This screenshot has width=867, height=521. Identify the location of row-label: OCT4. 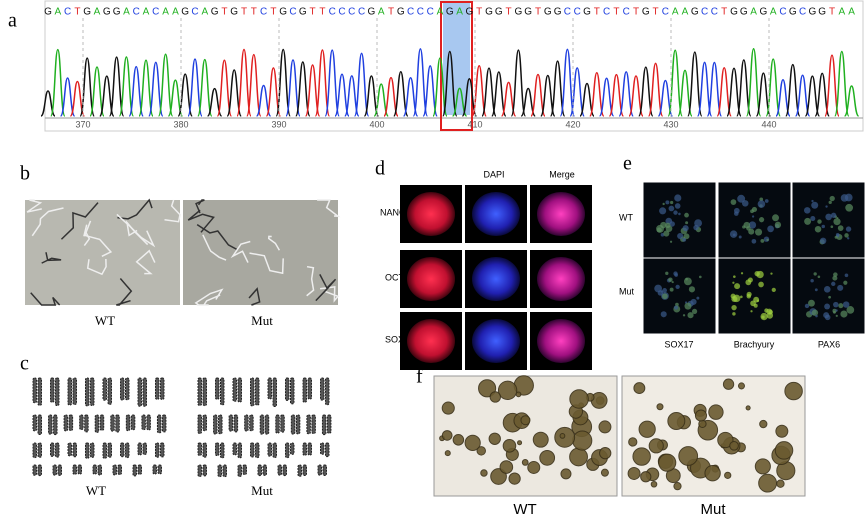
(397, 277).